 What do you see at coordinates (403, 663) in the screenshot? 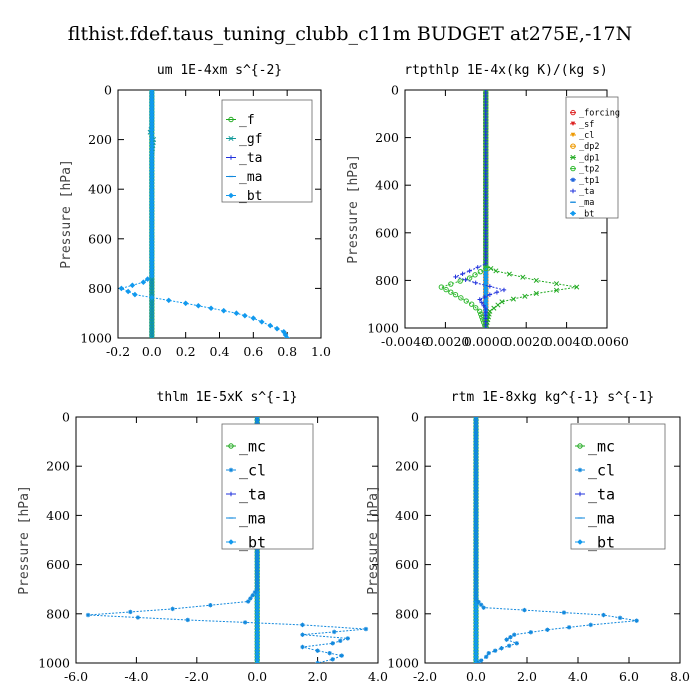
I see `y-tick-label: 1000` at bounding box center [403, 663].